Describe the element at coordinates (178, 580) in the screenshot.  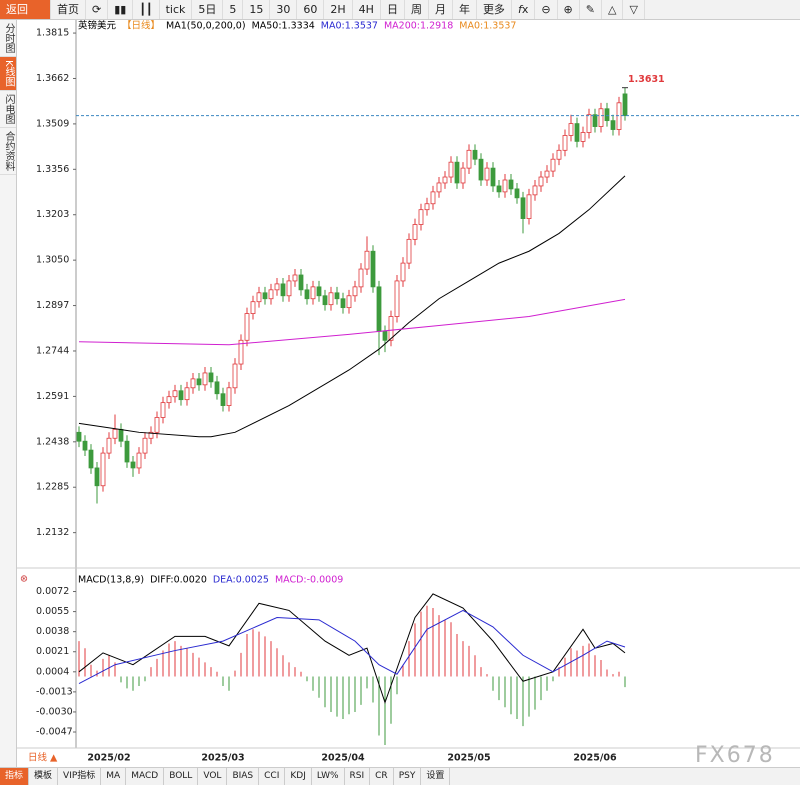
I see `legend-item: DIFF:0.0020` at that location.